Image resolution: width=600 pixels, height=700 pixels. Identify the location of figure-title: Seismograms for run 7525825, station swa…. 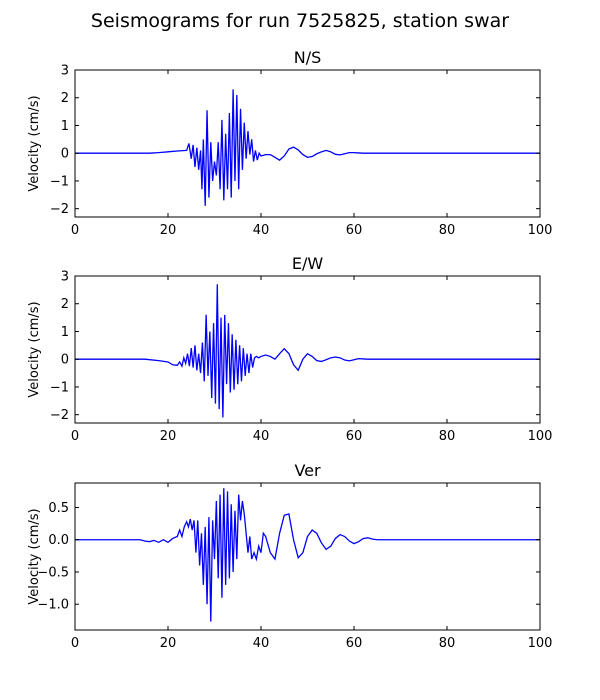
(300, 21).